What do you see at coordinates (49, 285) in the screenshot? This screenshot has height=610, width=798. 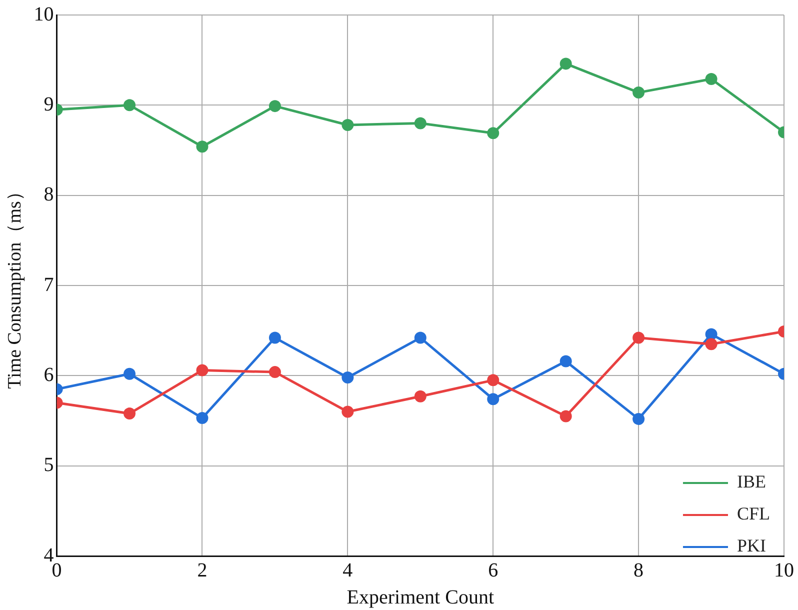 I see `y-tick-label: 7` at bounding box center [49, 285].